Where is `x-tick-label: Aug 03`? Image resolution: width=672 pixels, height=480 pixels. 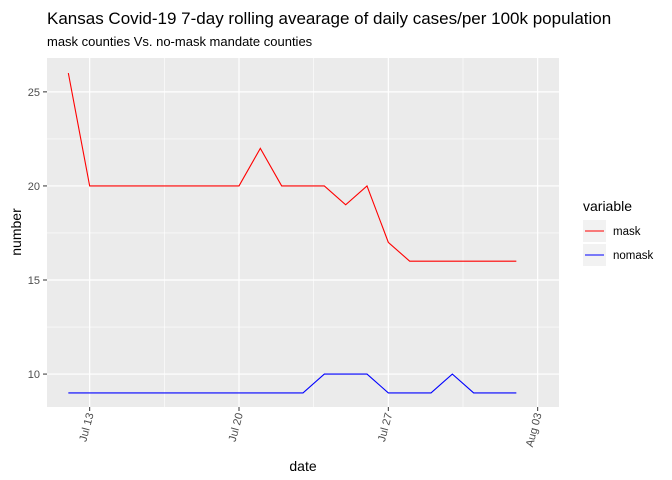 x-tick-label: Aug 03 is located at coordinates (534, 430).